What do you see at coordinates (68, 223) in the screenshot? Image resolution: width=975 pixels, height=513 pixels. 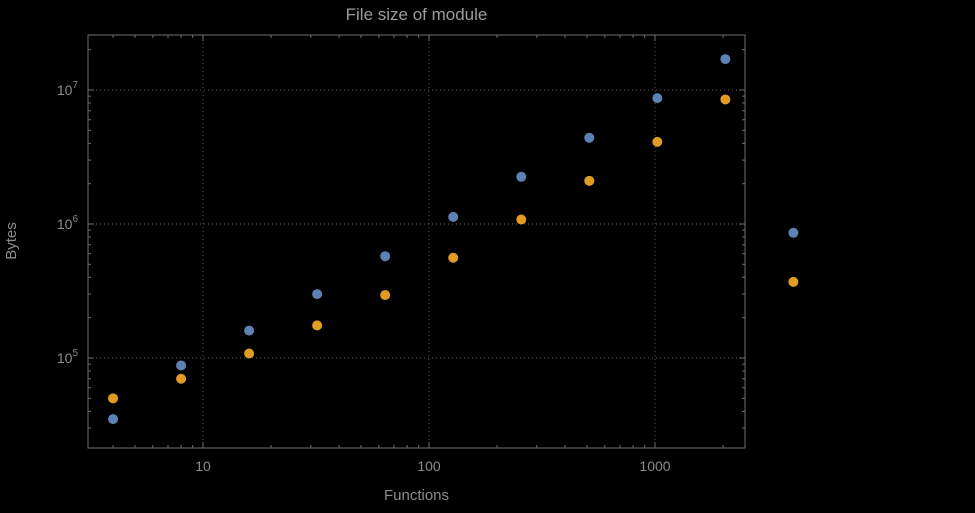 I see `y-tick-label: 10⁶` at bounding box center [68, 223].